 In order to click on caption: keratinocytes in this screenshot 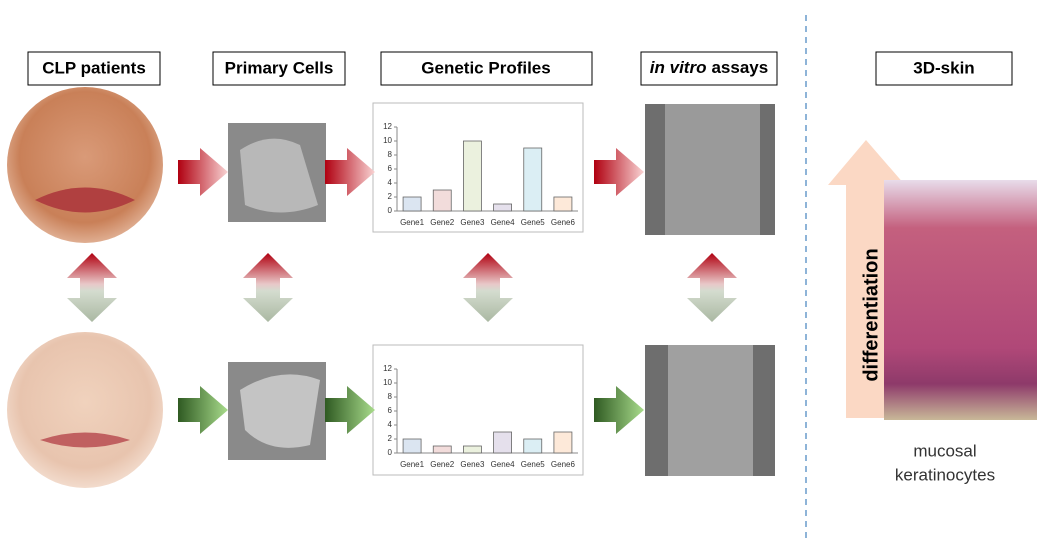, I will do `click(945, 474)`.